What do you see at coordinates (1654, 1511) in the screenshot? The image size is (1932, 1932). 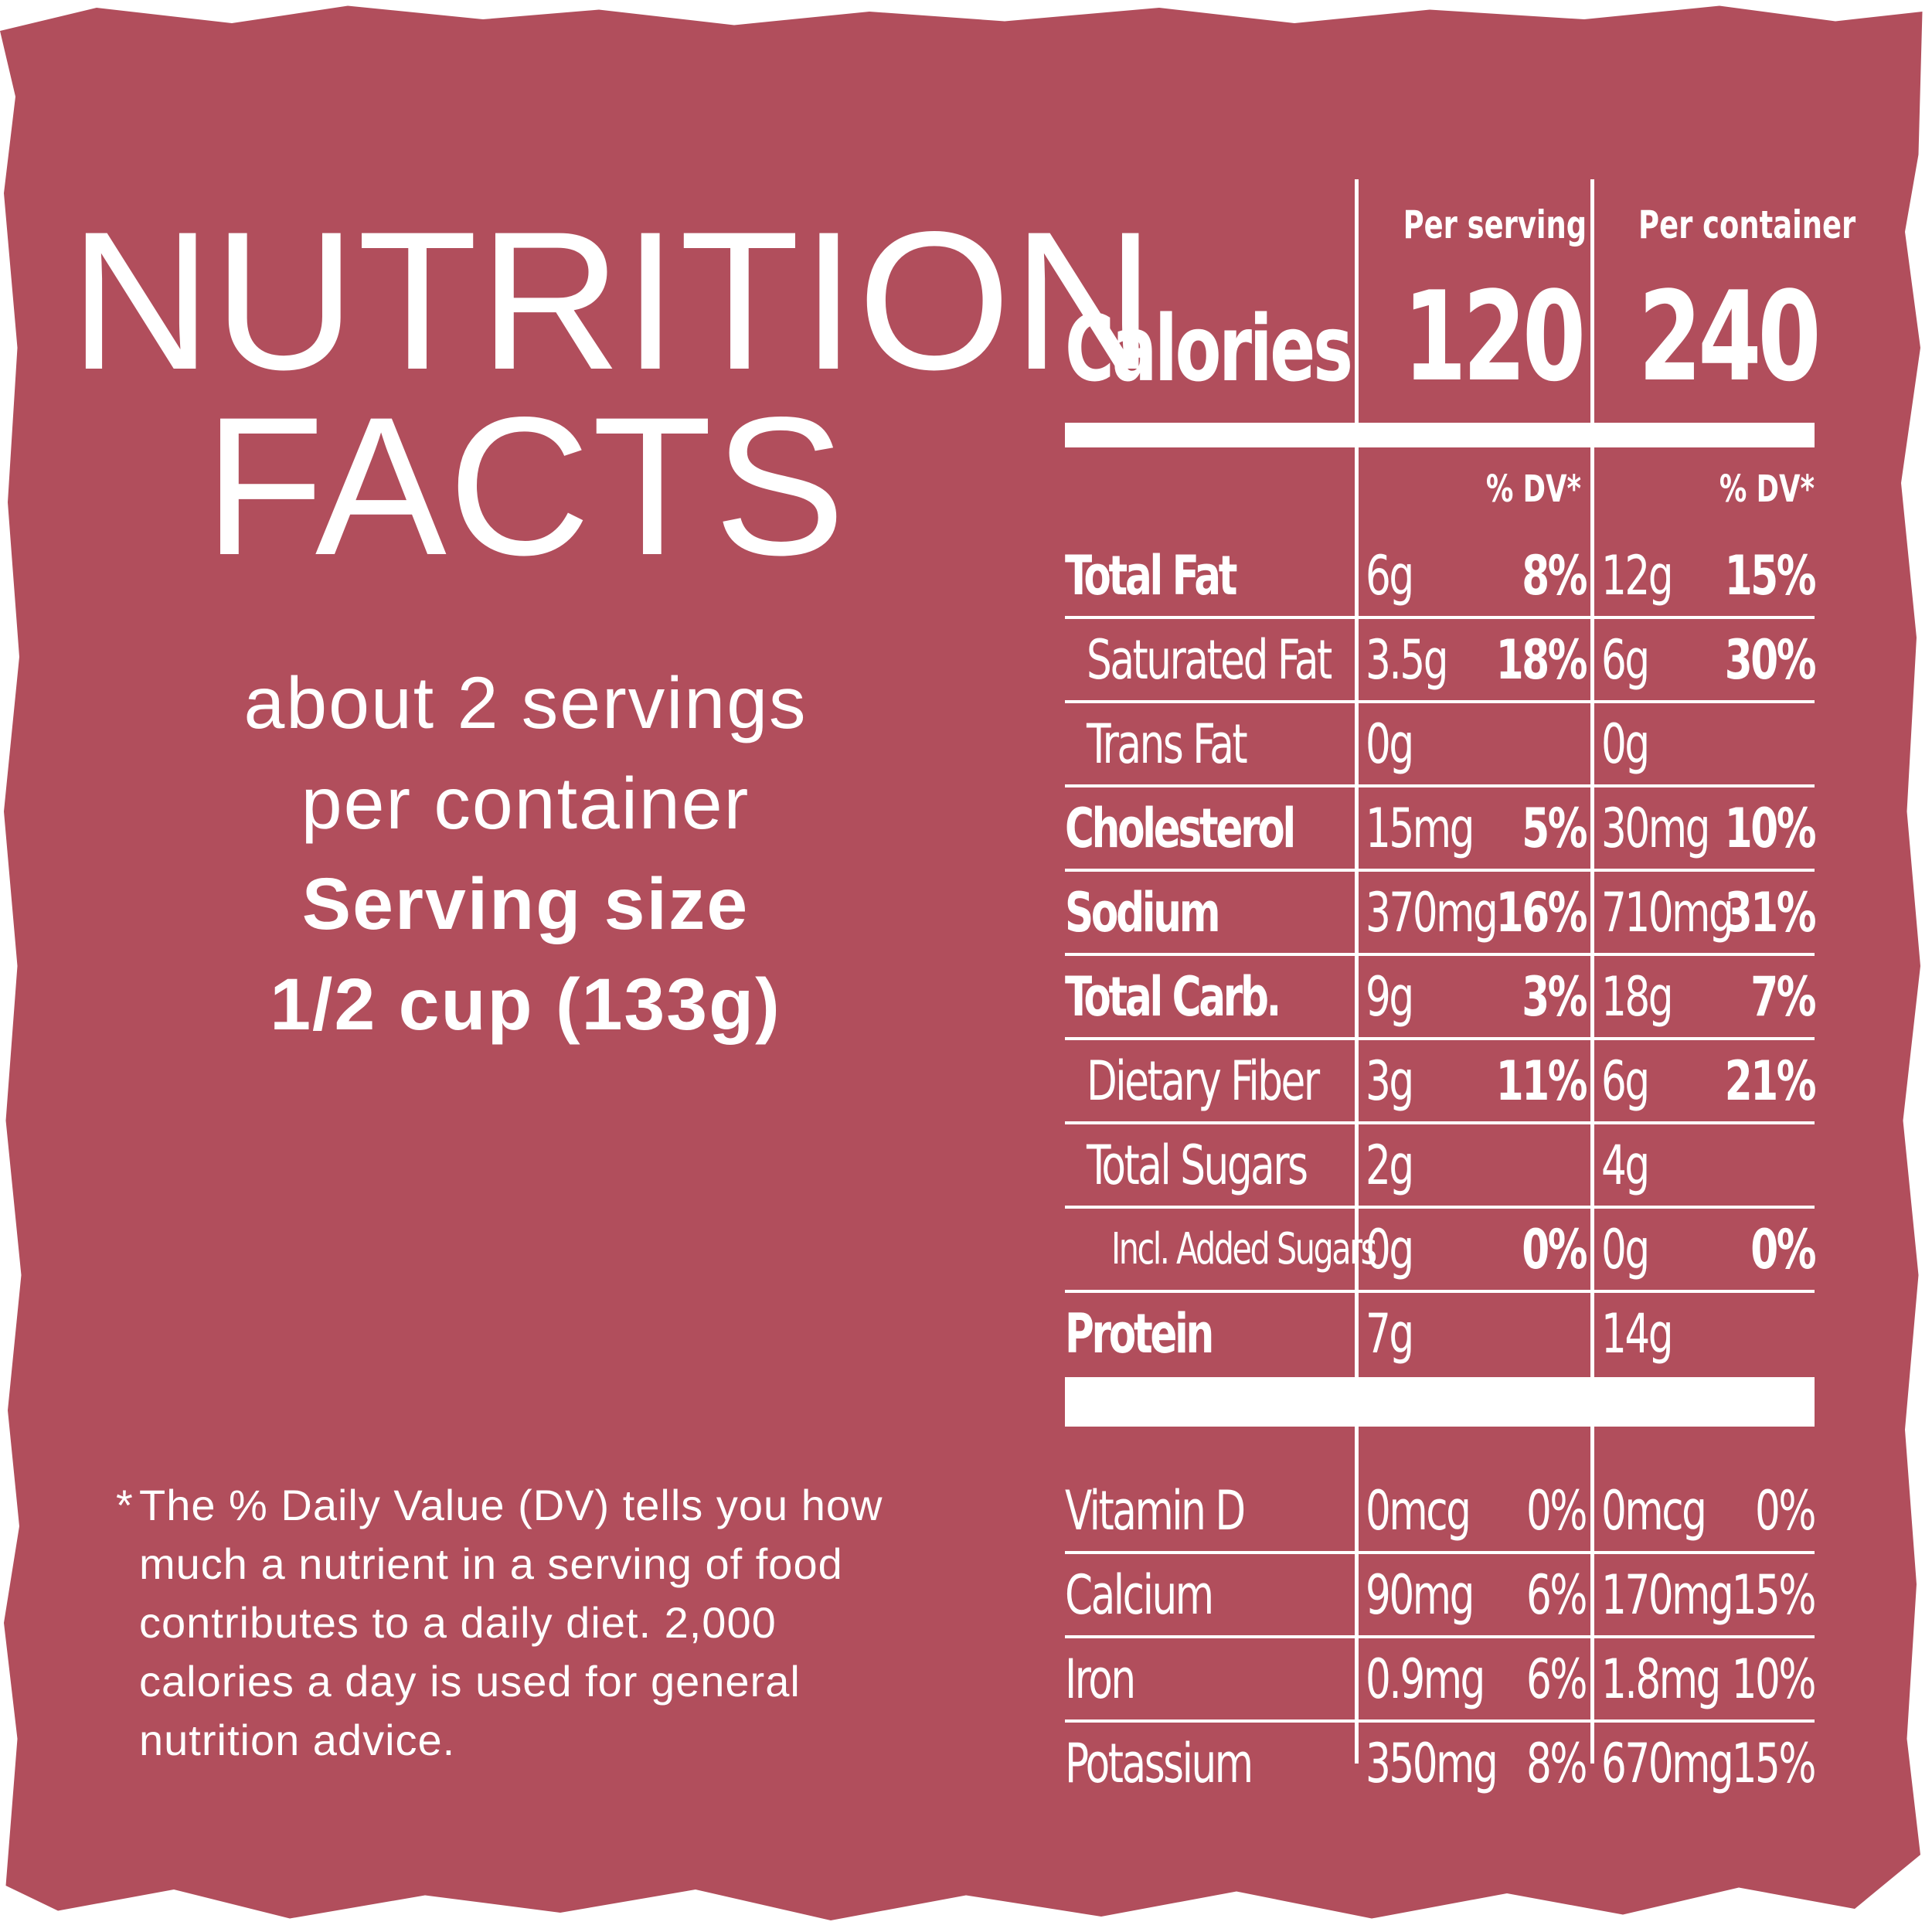 I see `vitamin-container-amount: 0mcg` at bounding box center [1654, 1511].